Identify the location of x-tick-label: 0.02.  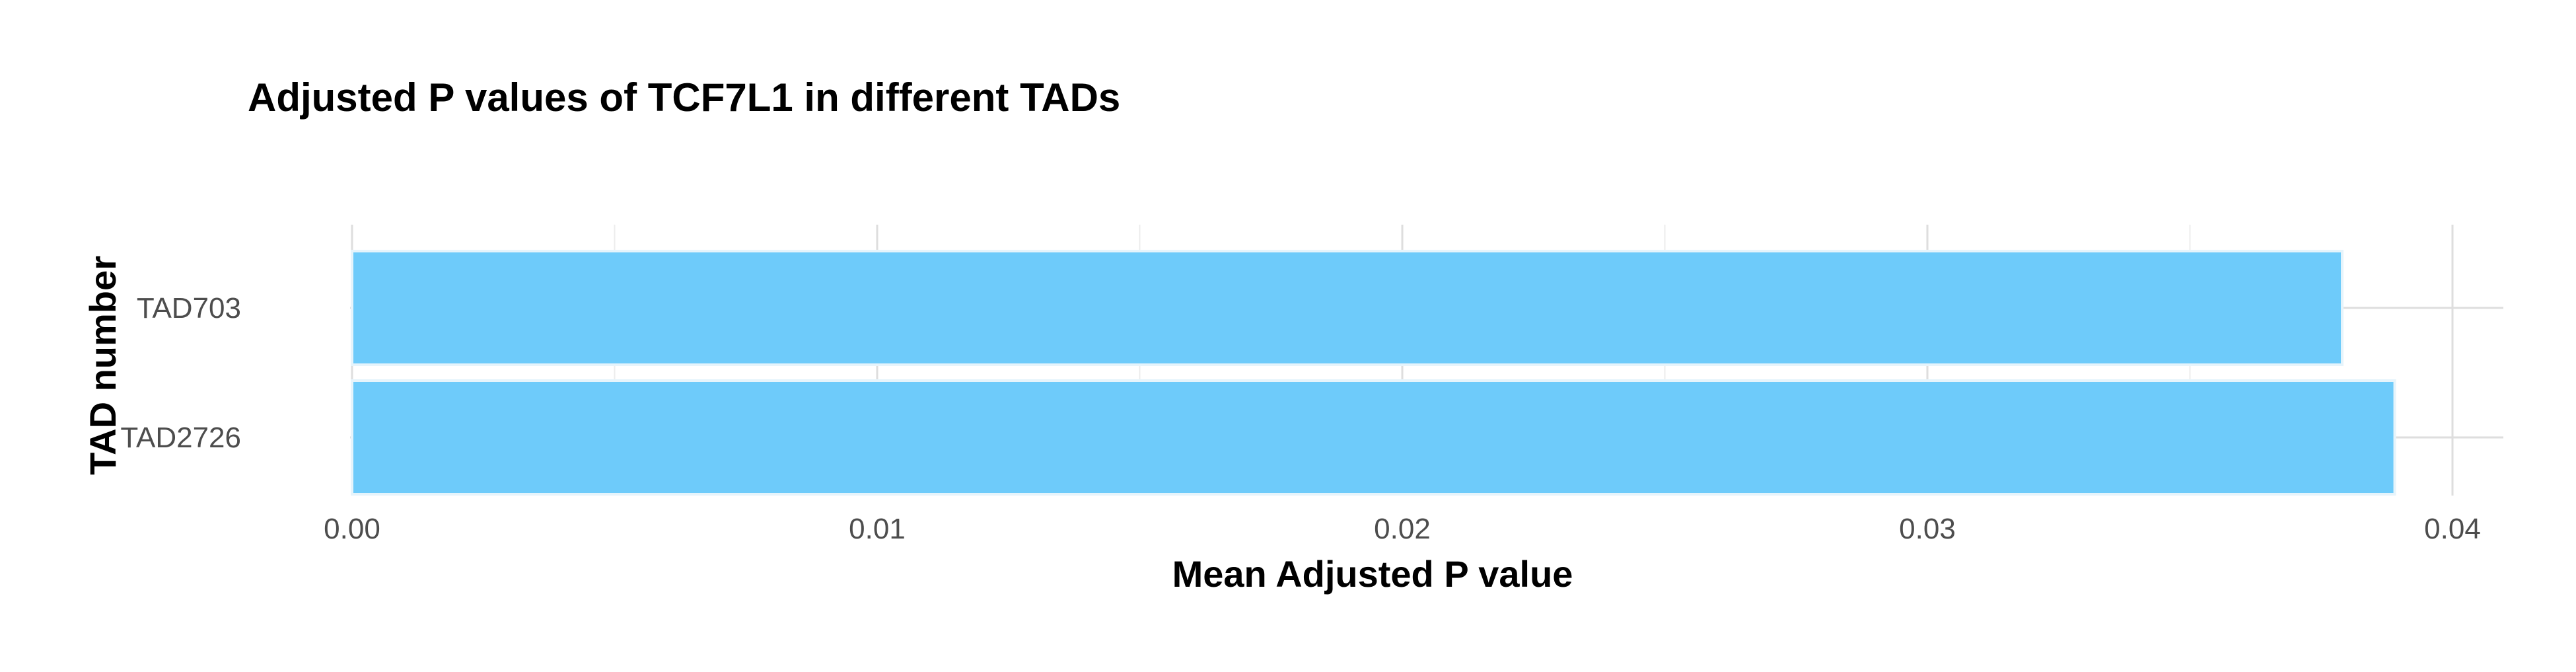
(1403, 529).